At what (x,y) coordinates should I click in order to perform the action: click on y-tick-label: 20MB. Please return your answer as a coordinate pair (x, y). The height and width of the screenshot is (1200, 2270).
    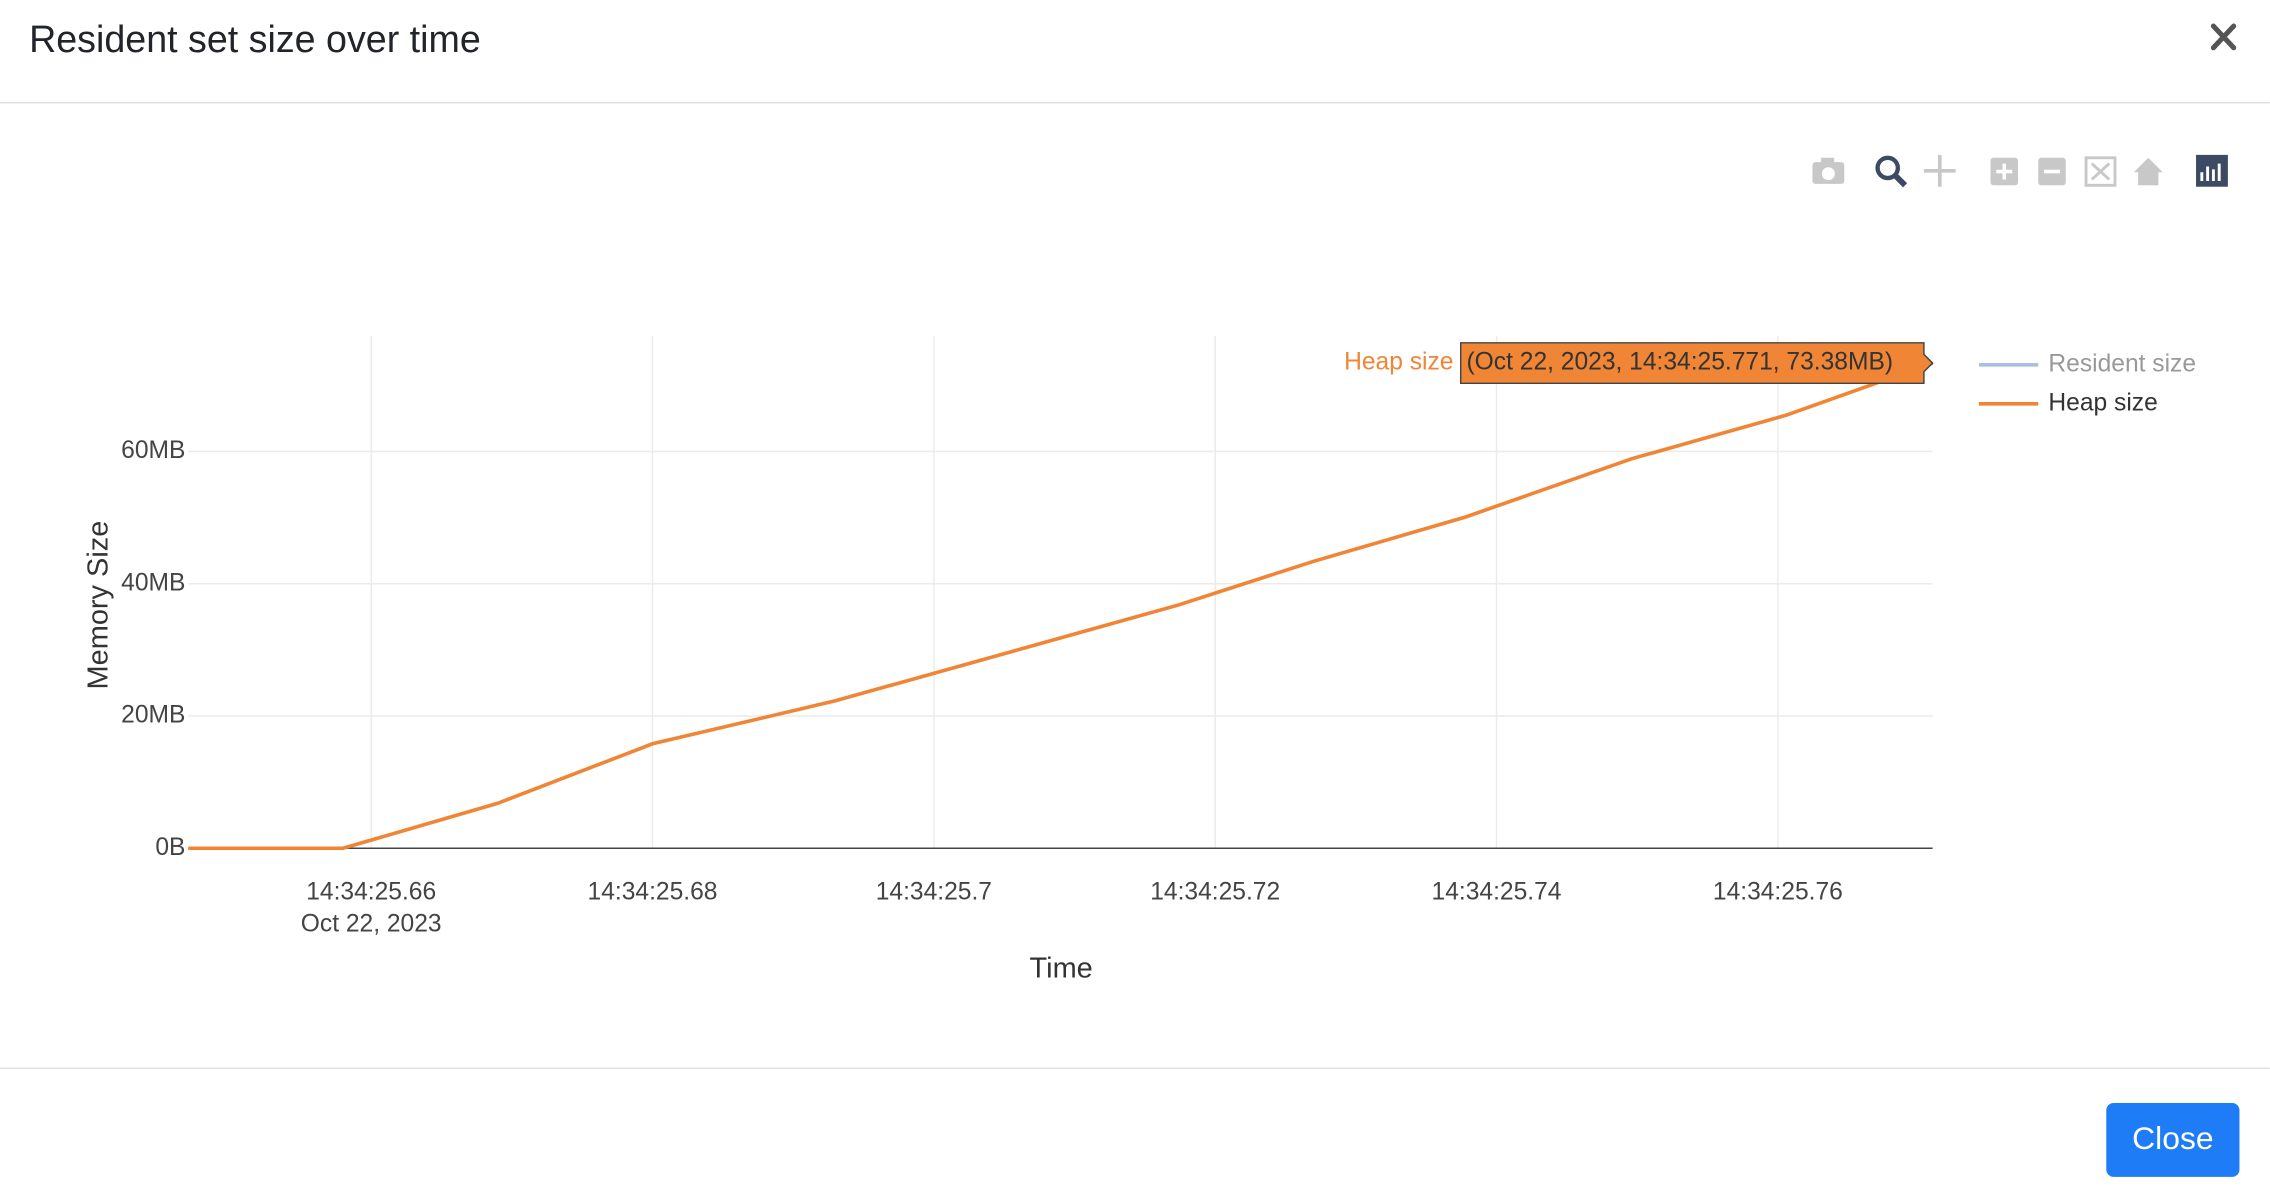
    Looking at the image, I should click on (153, 715).